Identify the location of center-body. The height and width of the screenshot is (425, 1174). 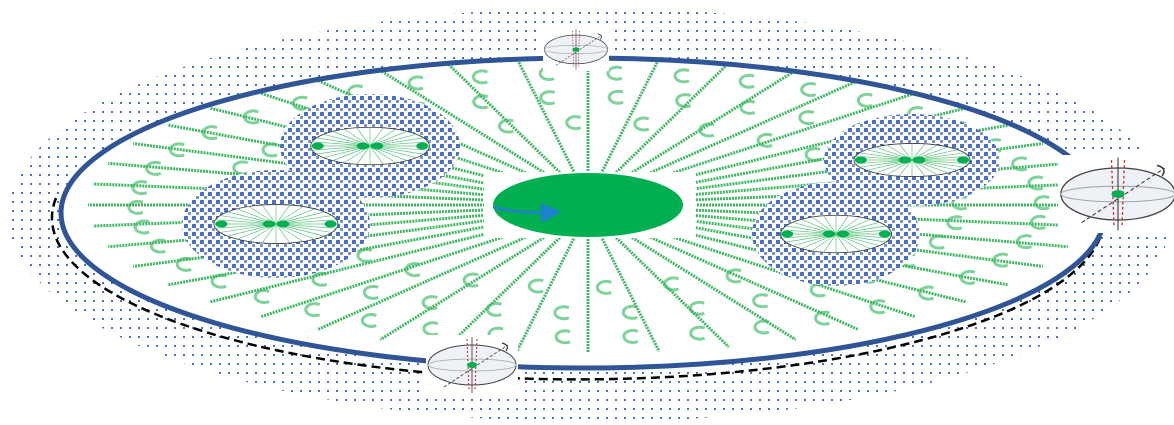
(588, 205).